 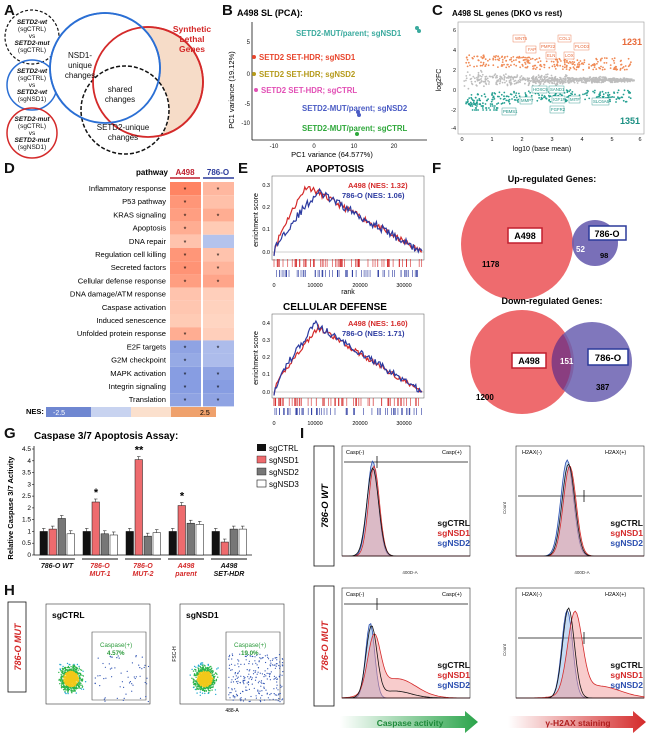 What do you see at coordinates (227, 10) in the screenshot?
I see `panel-letter-b: B` at bounding box center [227, 10].